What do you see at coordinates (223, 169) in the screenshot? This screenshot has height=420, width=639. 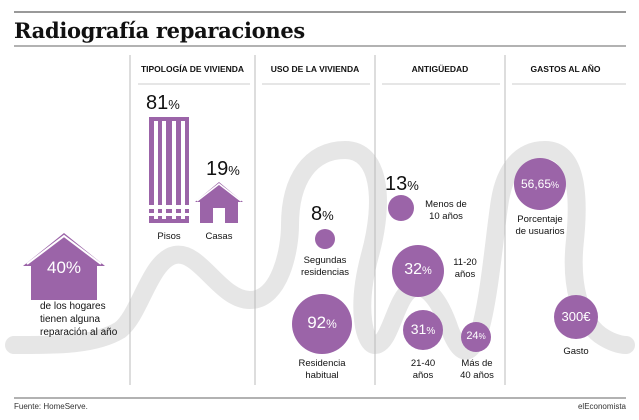 I see `casas-value: 19%` at bounding box center [223, 169].